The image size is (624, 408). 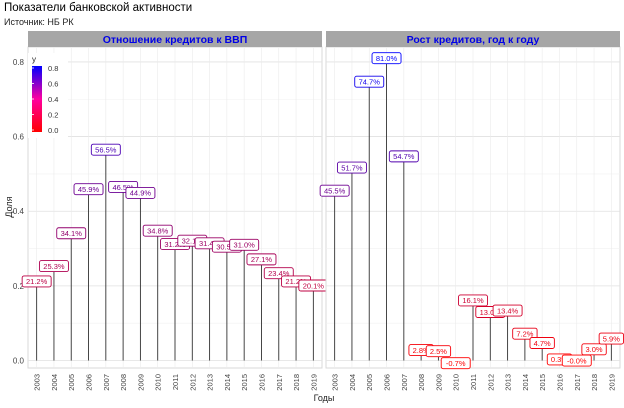 I want to click on data-label: 31.0%, so click(x=245, y=245).